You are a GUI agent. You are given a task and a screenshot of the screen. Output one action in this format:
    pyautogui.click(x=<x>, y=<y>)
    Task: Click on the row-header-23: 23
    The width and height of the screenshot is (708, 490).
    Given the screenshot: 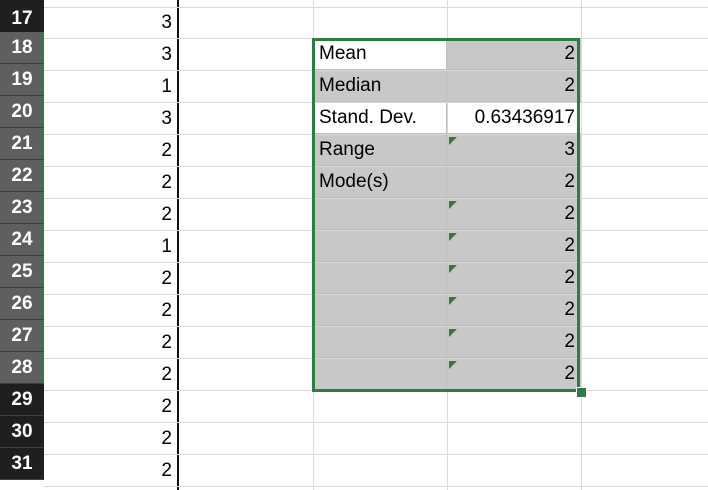 What is the action you would take?
    pyautogui.click(x=22, y=208)
    